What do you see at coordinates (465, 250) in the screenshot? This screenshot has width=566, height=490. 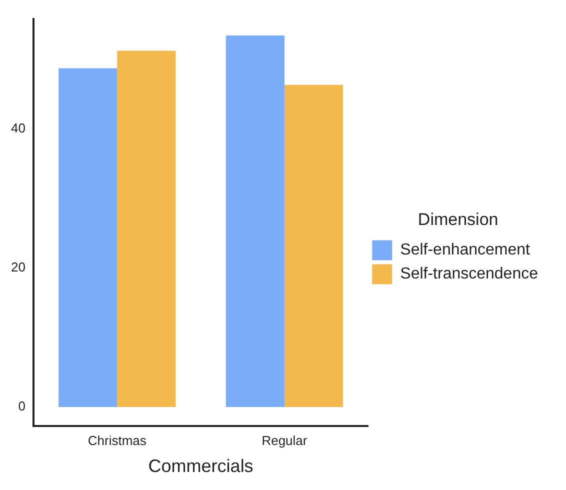 I see `legend-label: Self-enhancement` at bounding box center [465, 250].